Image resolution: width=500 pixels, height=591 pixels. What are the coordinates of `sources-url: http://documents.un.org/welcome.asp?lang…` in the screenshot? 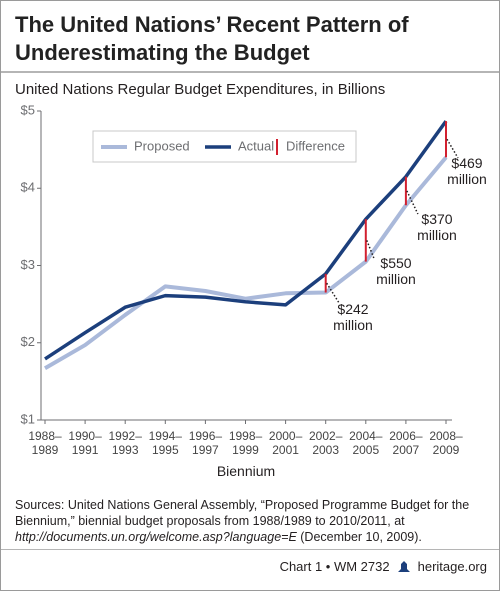 It's located at (156, 537).